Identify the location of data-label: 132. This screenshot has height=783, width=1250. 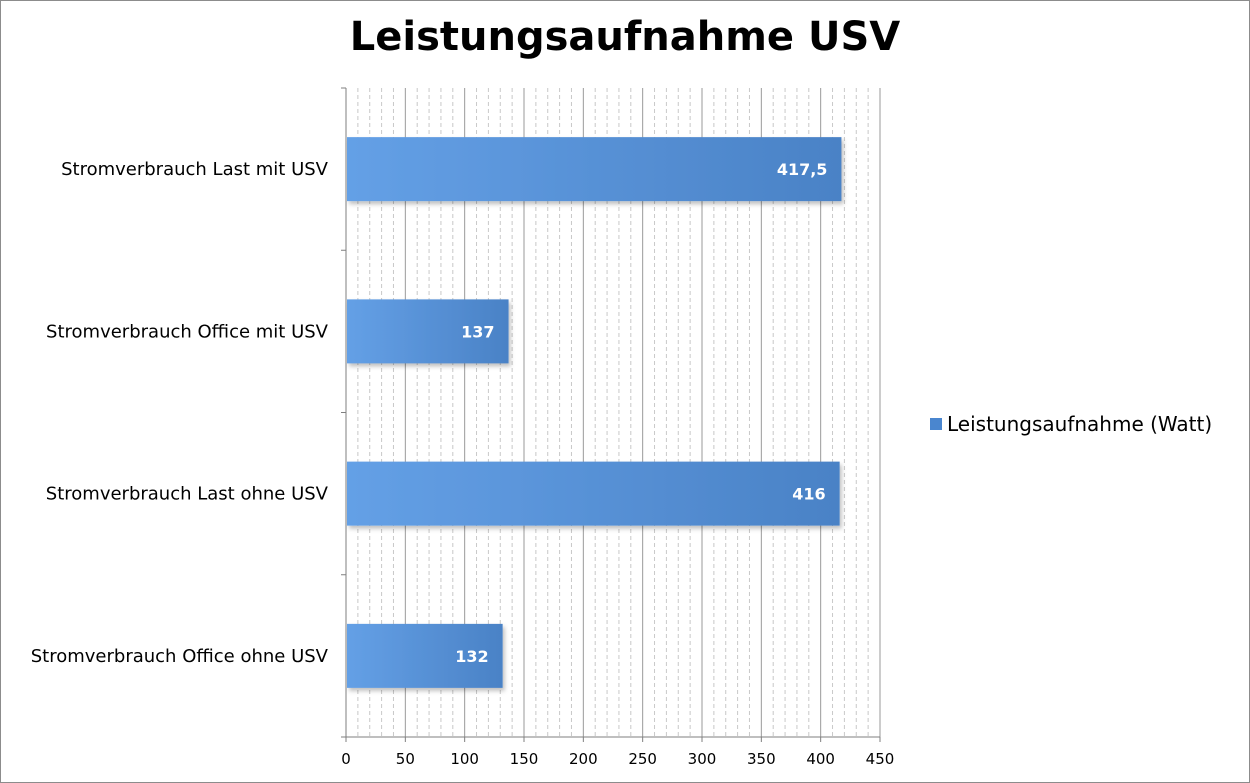
(471, 656).